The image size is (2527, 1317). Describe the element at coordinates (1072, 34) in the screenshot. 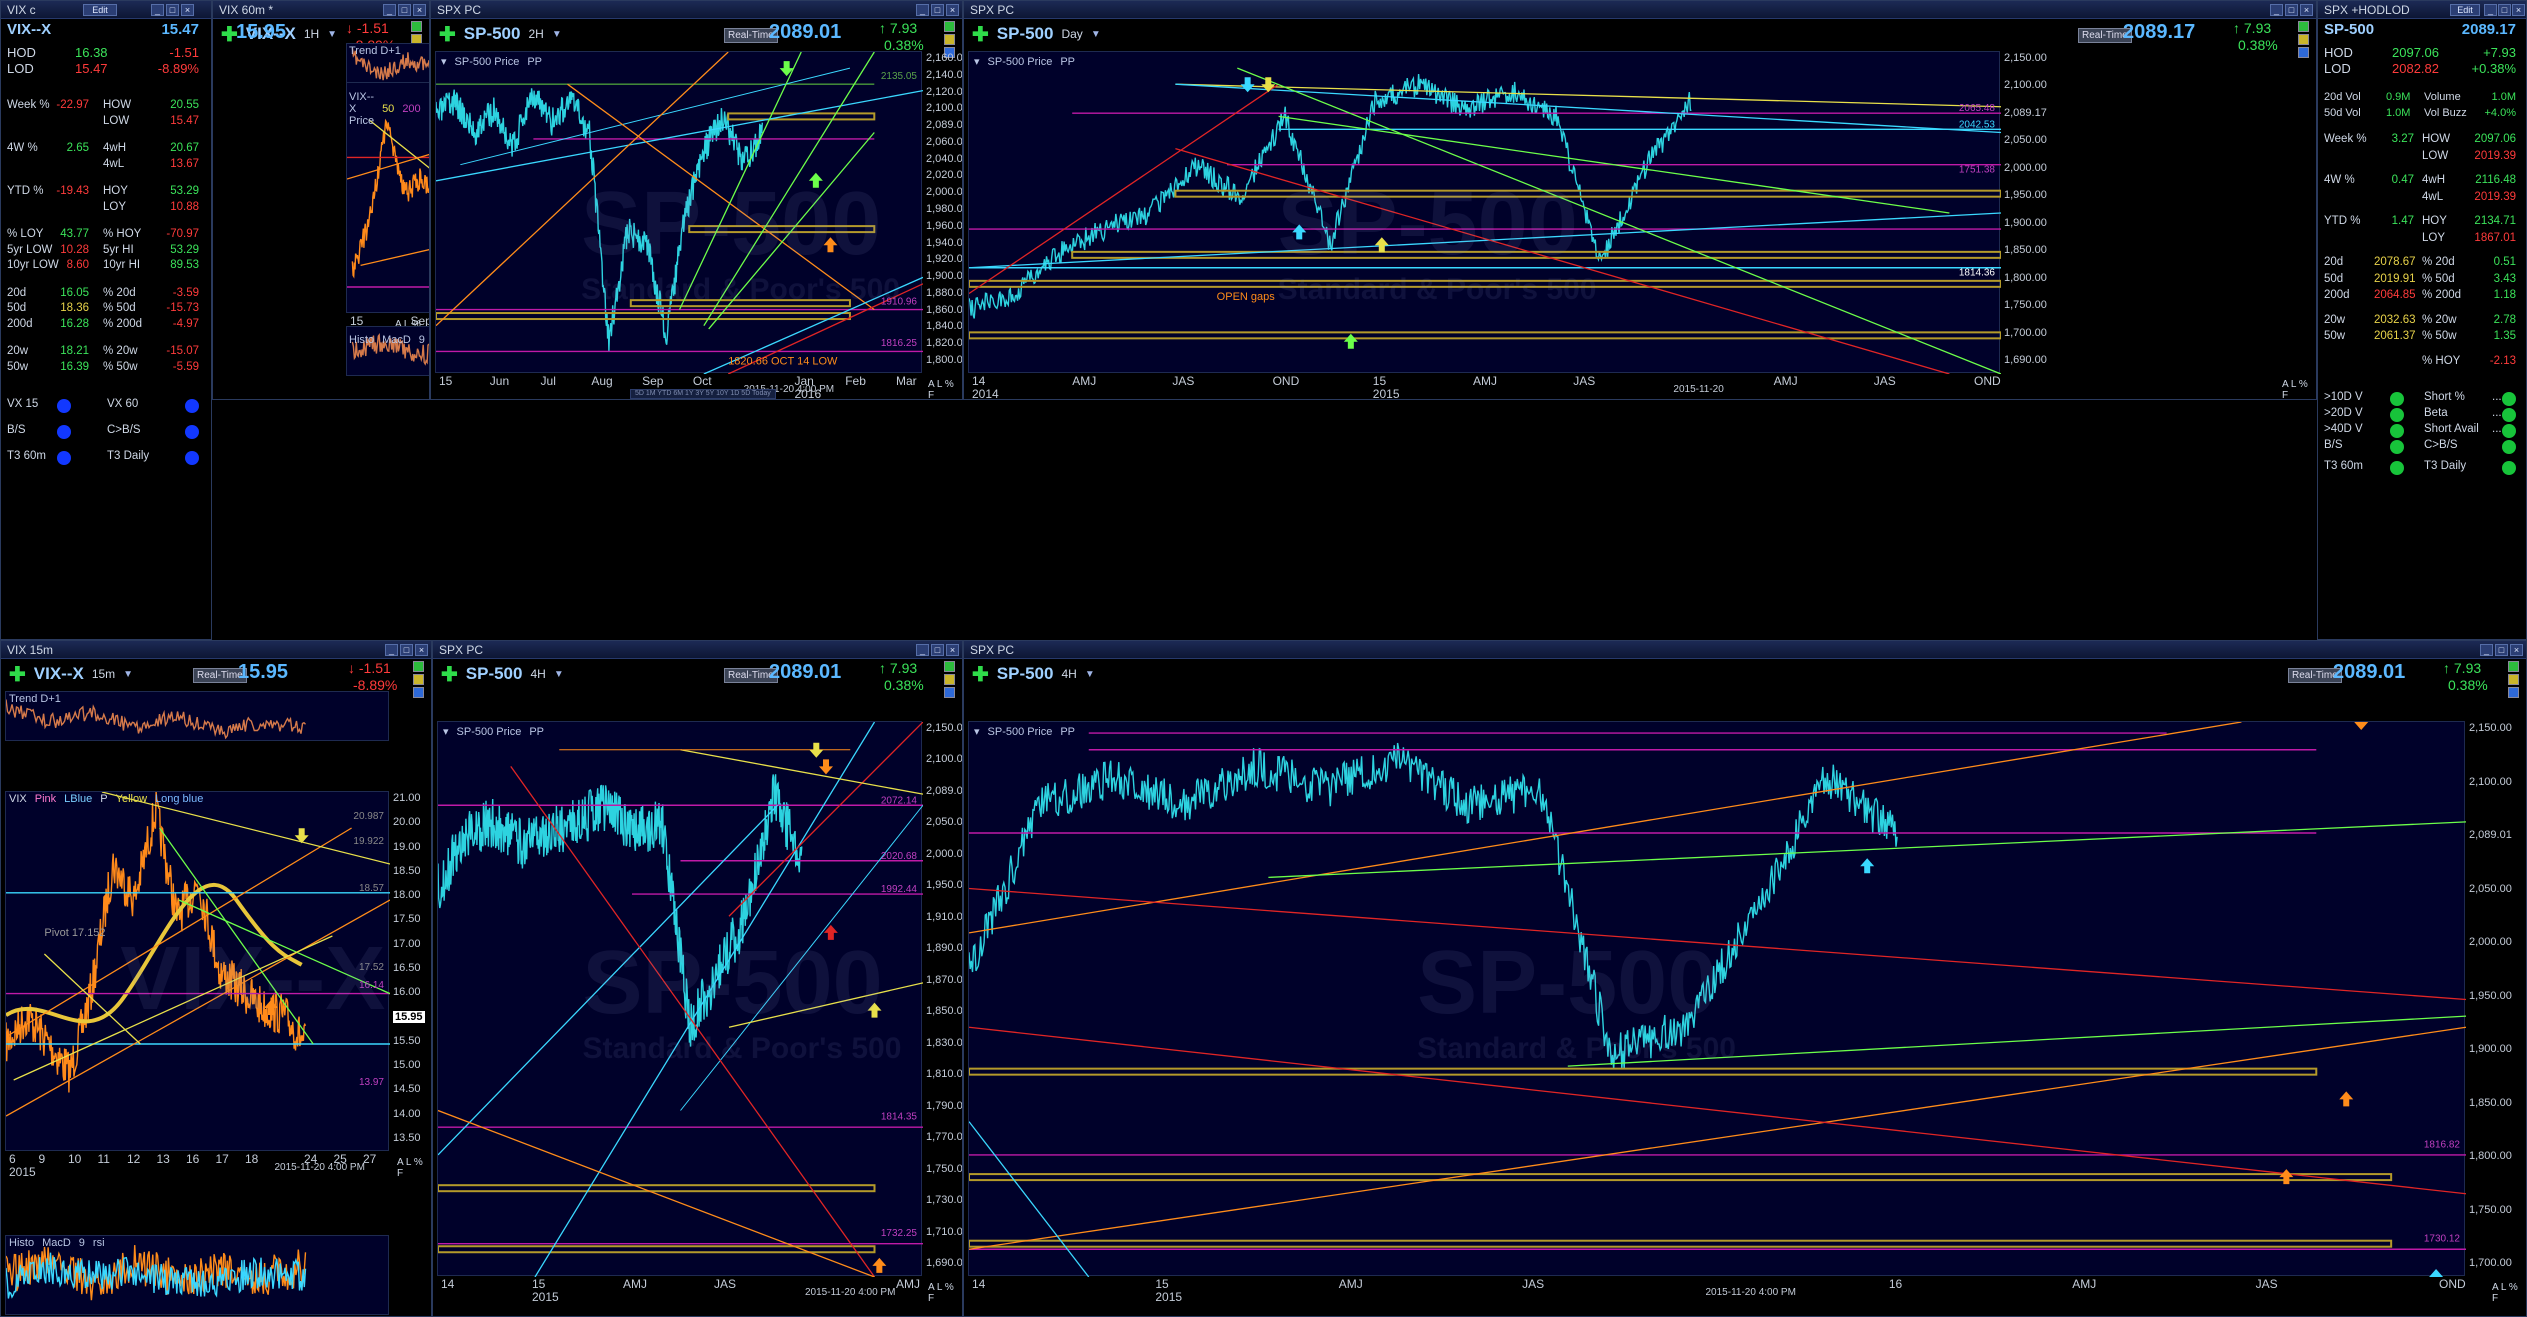

I see `period-selector: Day` at that location.